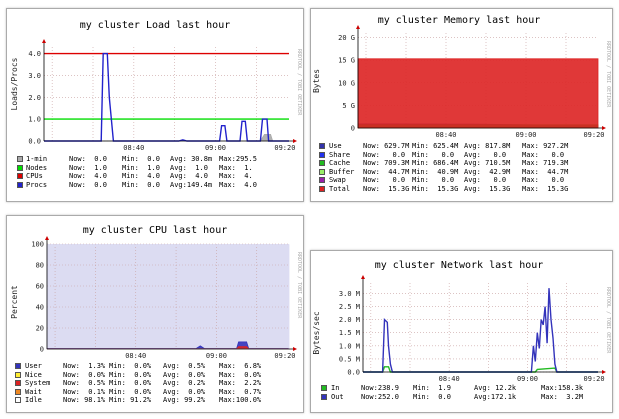 This screenshot has width=619, height=419. I want to click on legend-now: Now: 0.5%, so click(84, 383).